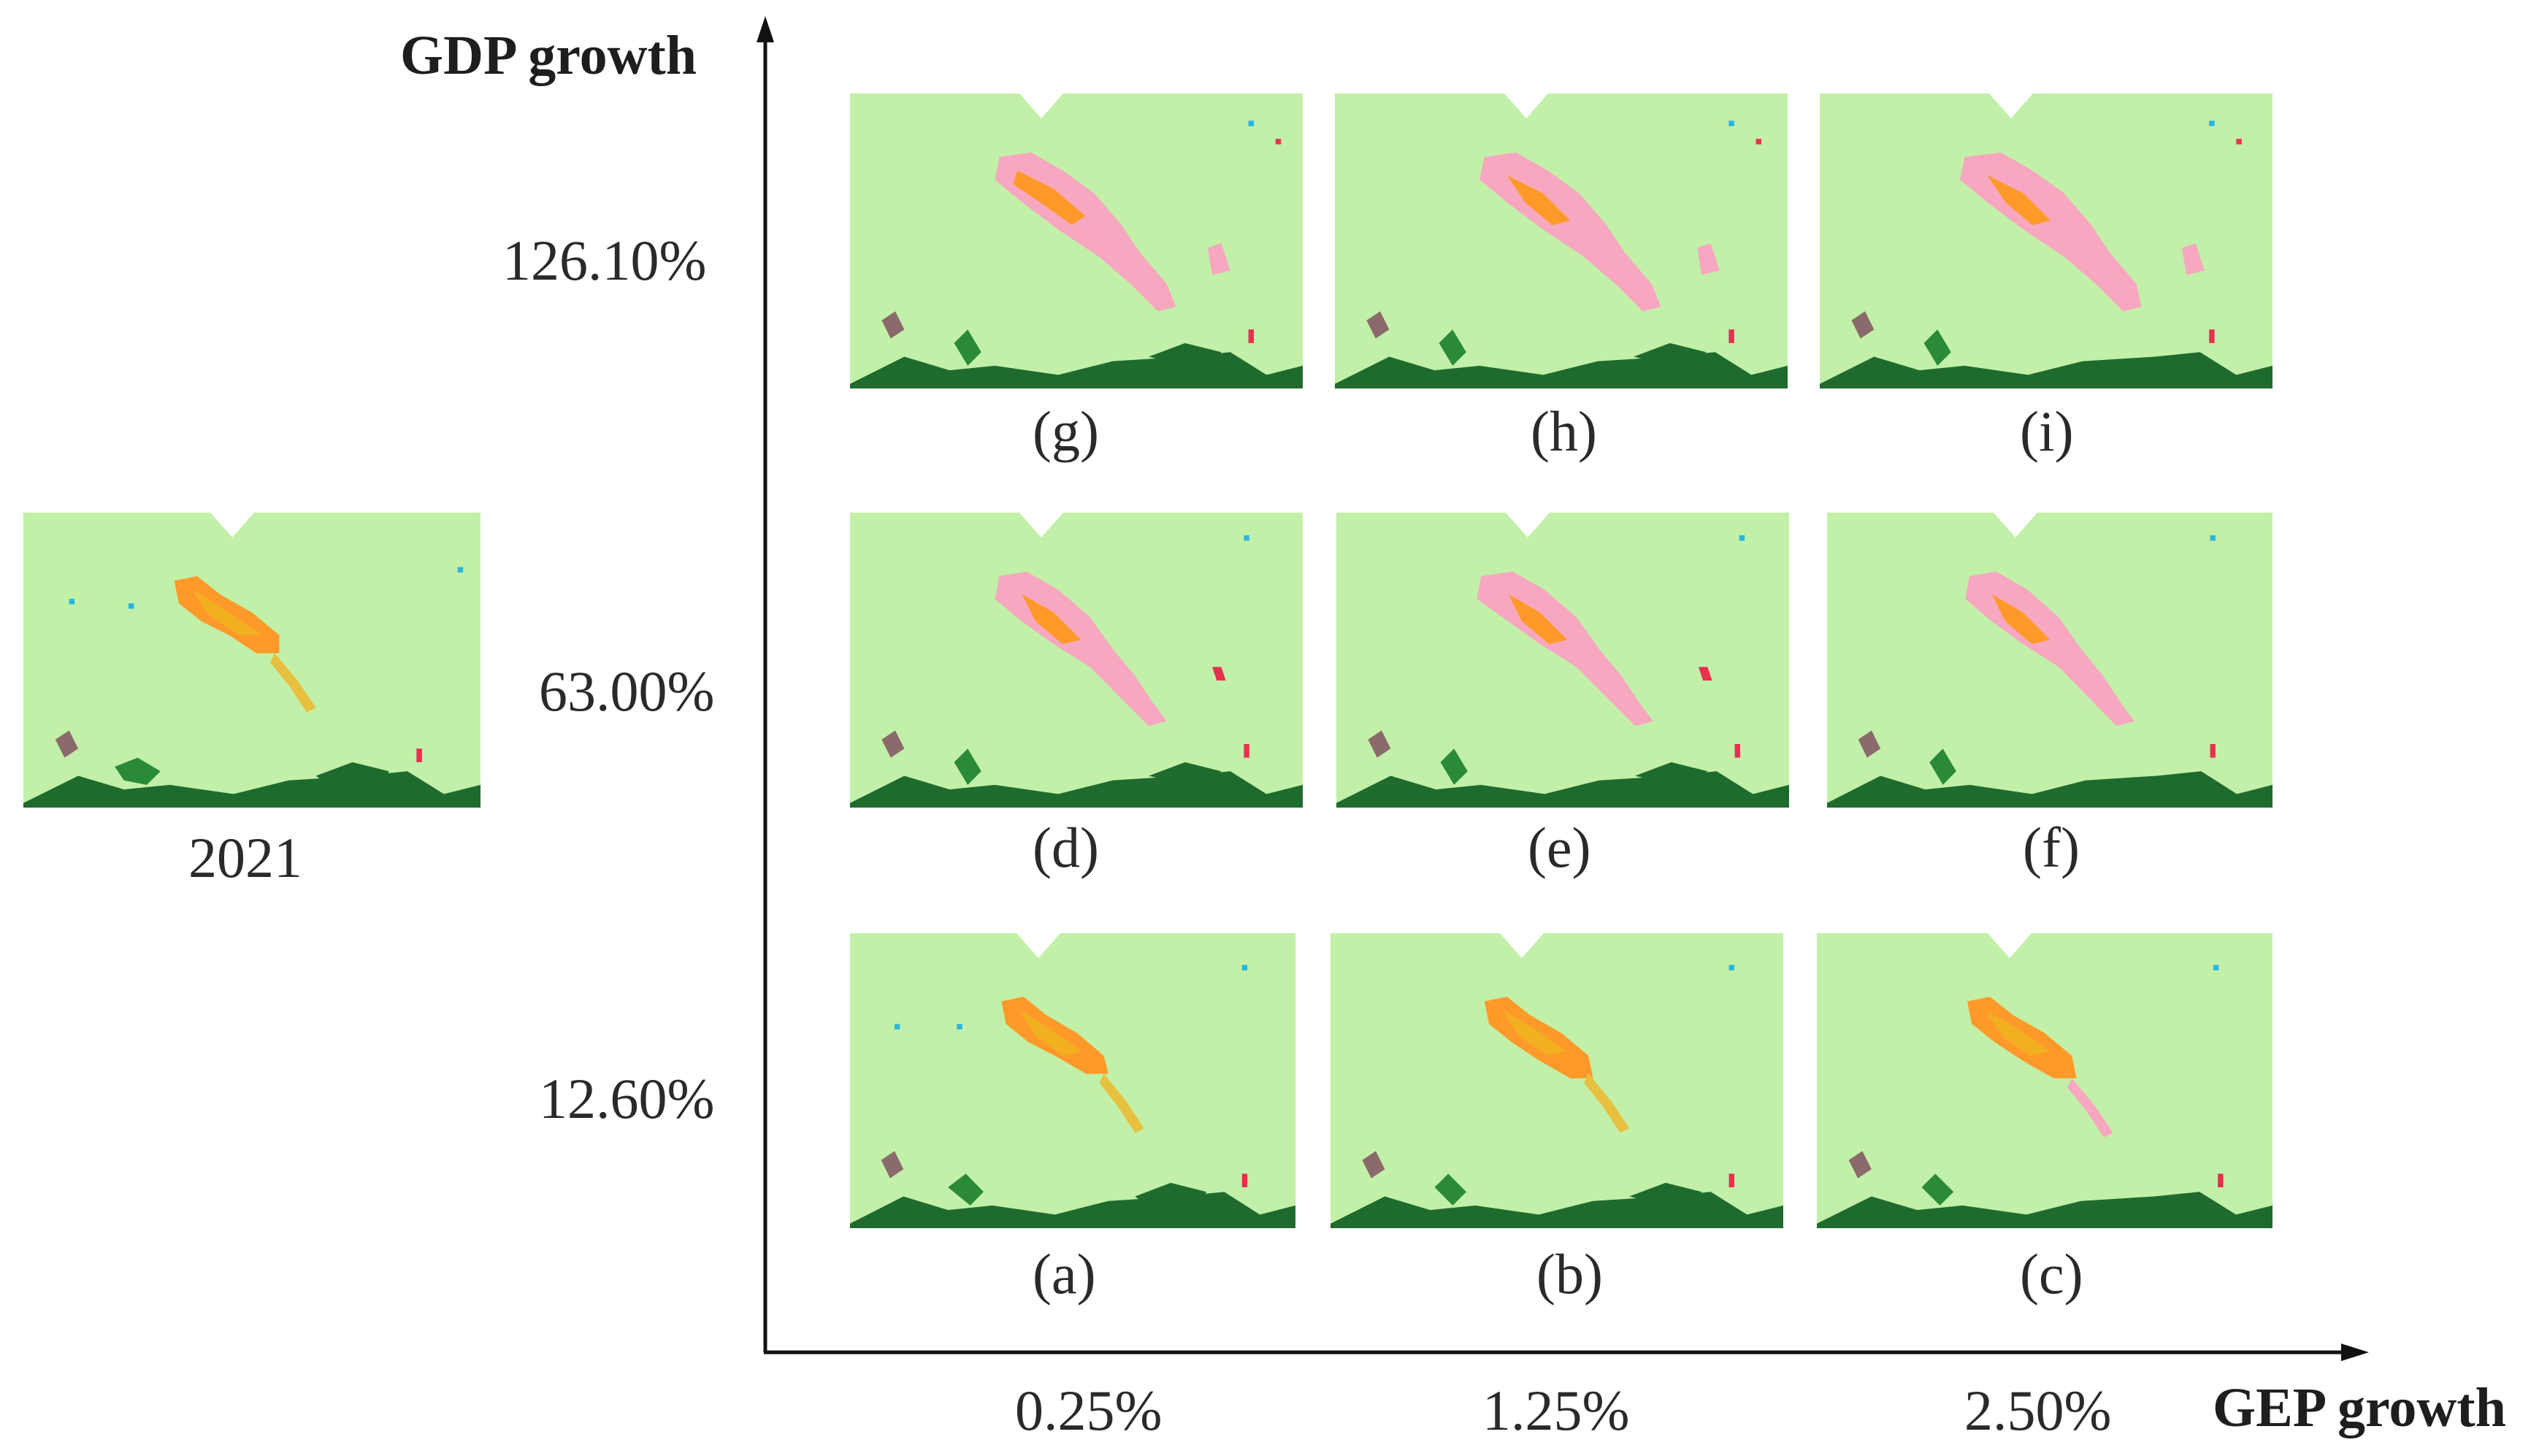 This screenshot has height=1456, width=2531. Describe the element at coordinates (1570, 1274) in the screenshot. I see `panel-label-b: (b)` at that location.